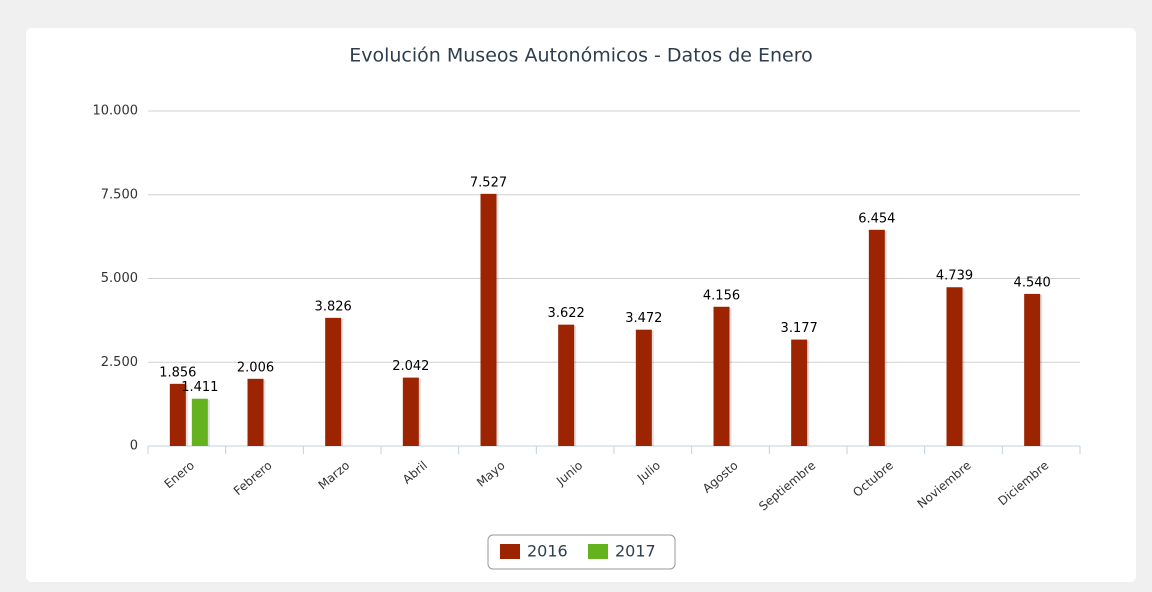 The height and width of the screenshot is (592, 1152). Describe the element at coordinates (1032, 282) in the screenshot. I see `data-label: 4.540` at that location.